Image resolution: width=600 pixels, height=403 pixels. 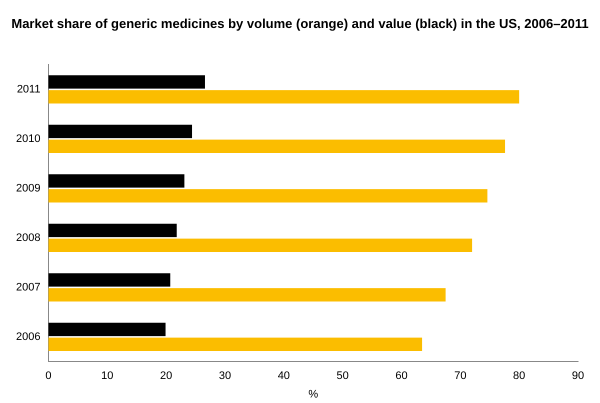 What do you see at coordinates (225, 376) in the screenshot?
I see `x-tick-label: 30` at bounding box center [225, 376].